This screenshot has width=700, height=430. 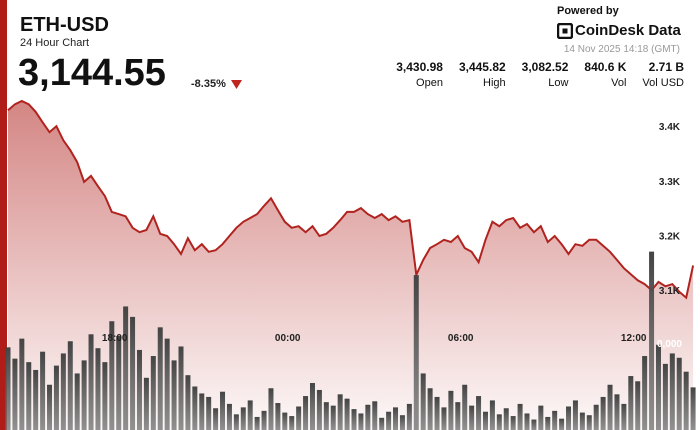 What do you see at coordinates (429, 83) in the screenshot?
I see `stat-label: Open` at bounding box center [429, 83].